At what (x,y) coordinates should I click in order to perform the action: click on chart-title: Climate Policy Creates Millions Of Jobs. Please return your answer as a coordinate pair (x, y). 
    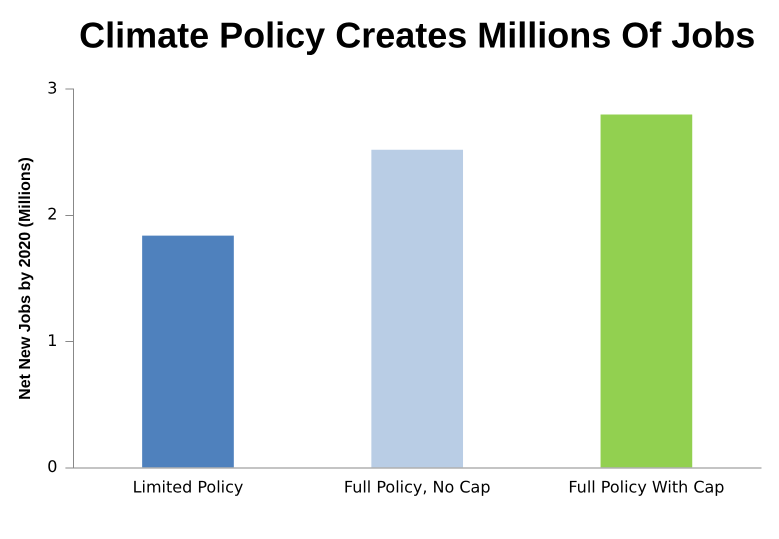
    Looking at the image, I should click on (417, 35).